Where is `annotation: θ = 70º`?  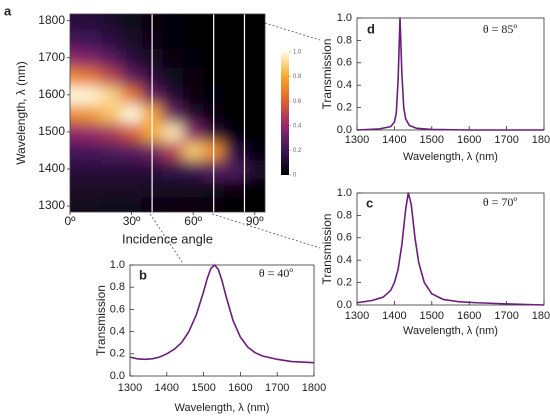
annotation: θ = 70º is located at coordinates (500, 202).